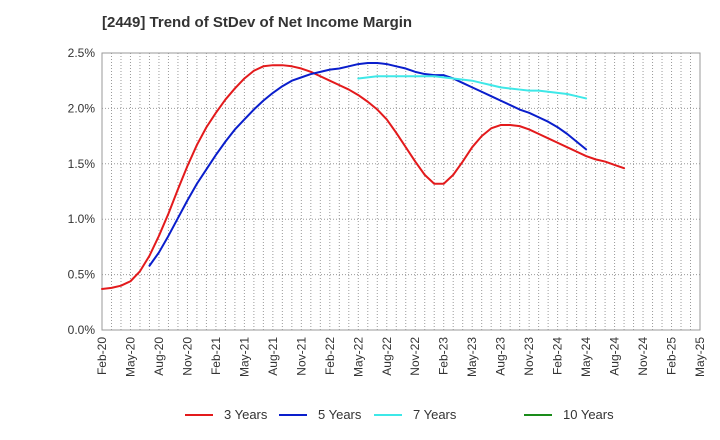 The width and height of the screenshot is (720, 440). What do you see at coordinates (444, 356) in the screenshot?
I see `x-tick-label: Feb-23` at bounding box center [444, 356].